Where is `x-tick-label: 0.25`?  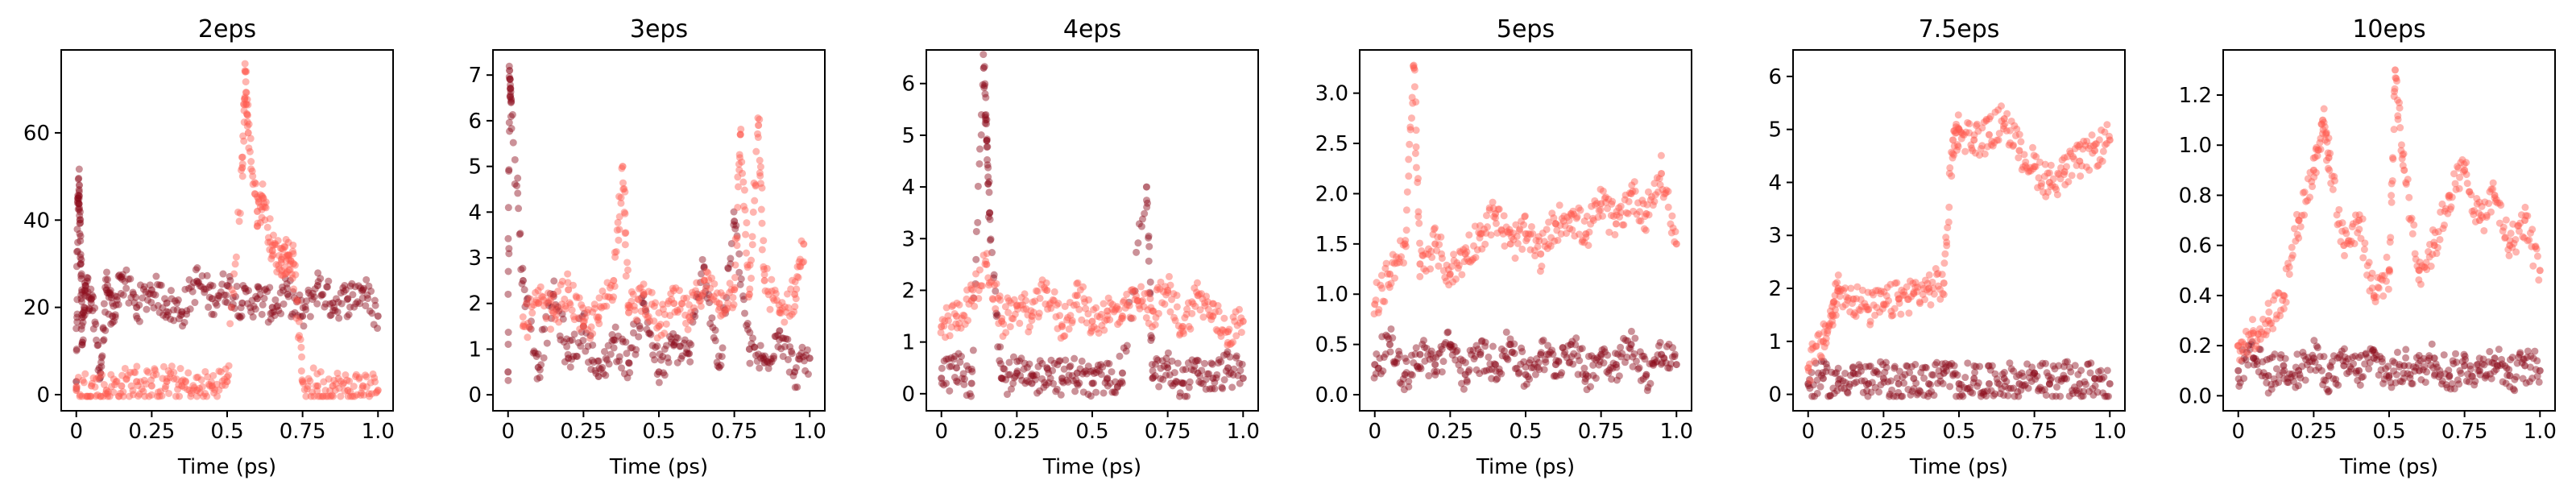
x-tick-label: 0.25 is located at coordinates (583, 432).